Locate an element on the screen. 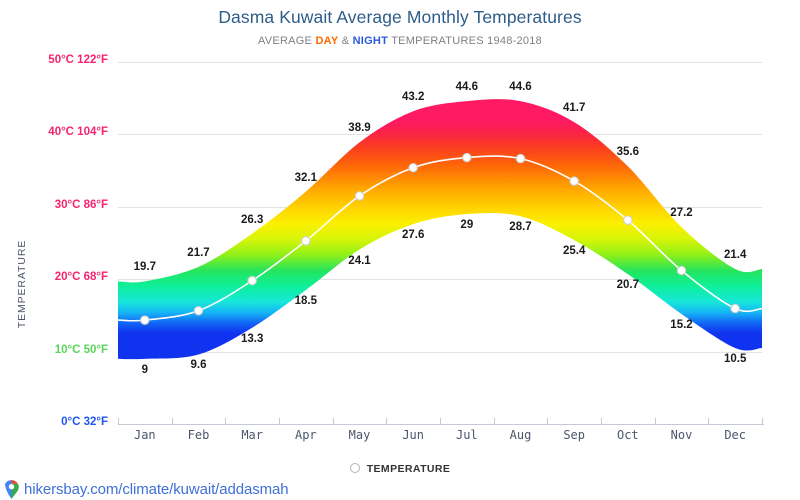 The image size is (800, 500). y-axis-tick-label: 30°C 86°F is located at coordinates (81, 204).